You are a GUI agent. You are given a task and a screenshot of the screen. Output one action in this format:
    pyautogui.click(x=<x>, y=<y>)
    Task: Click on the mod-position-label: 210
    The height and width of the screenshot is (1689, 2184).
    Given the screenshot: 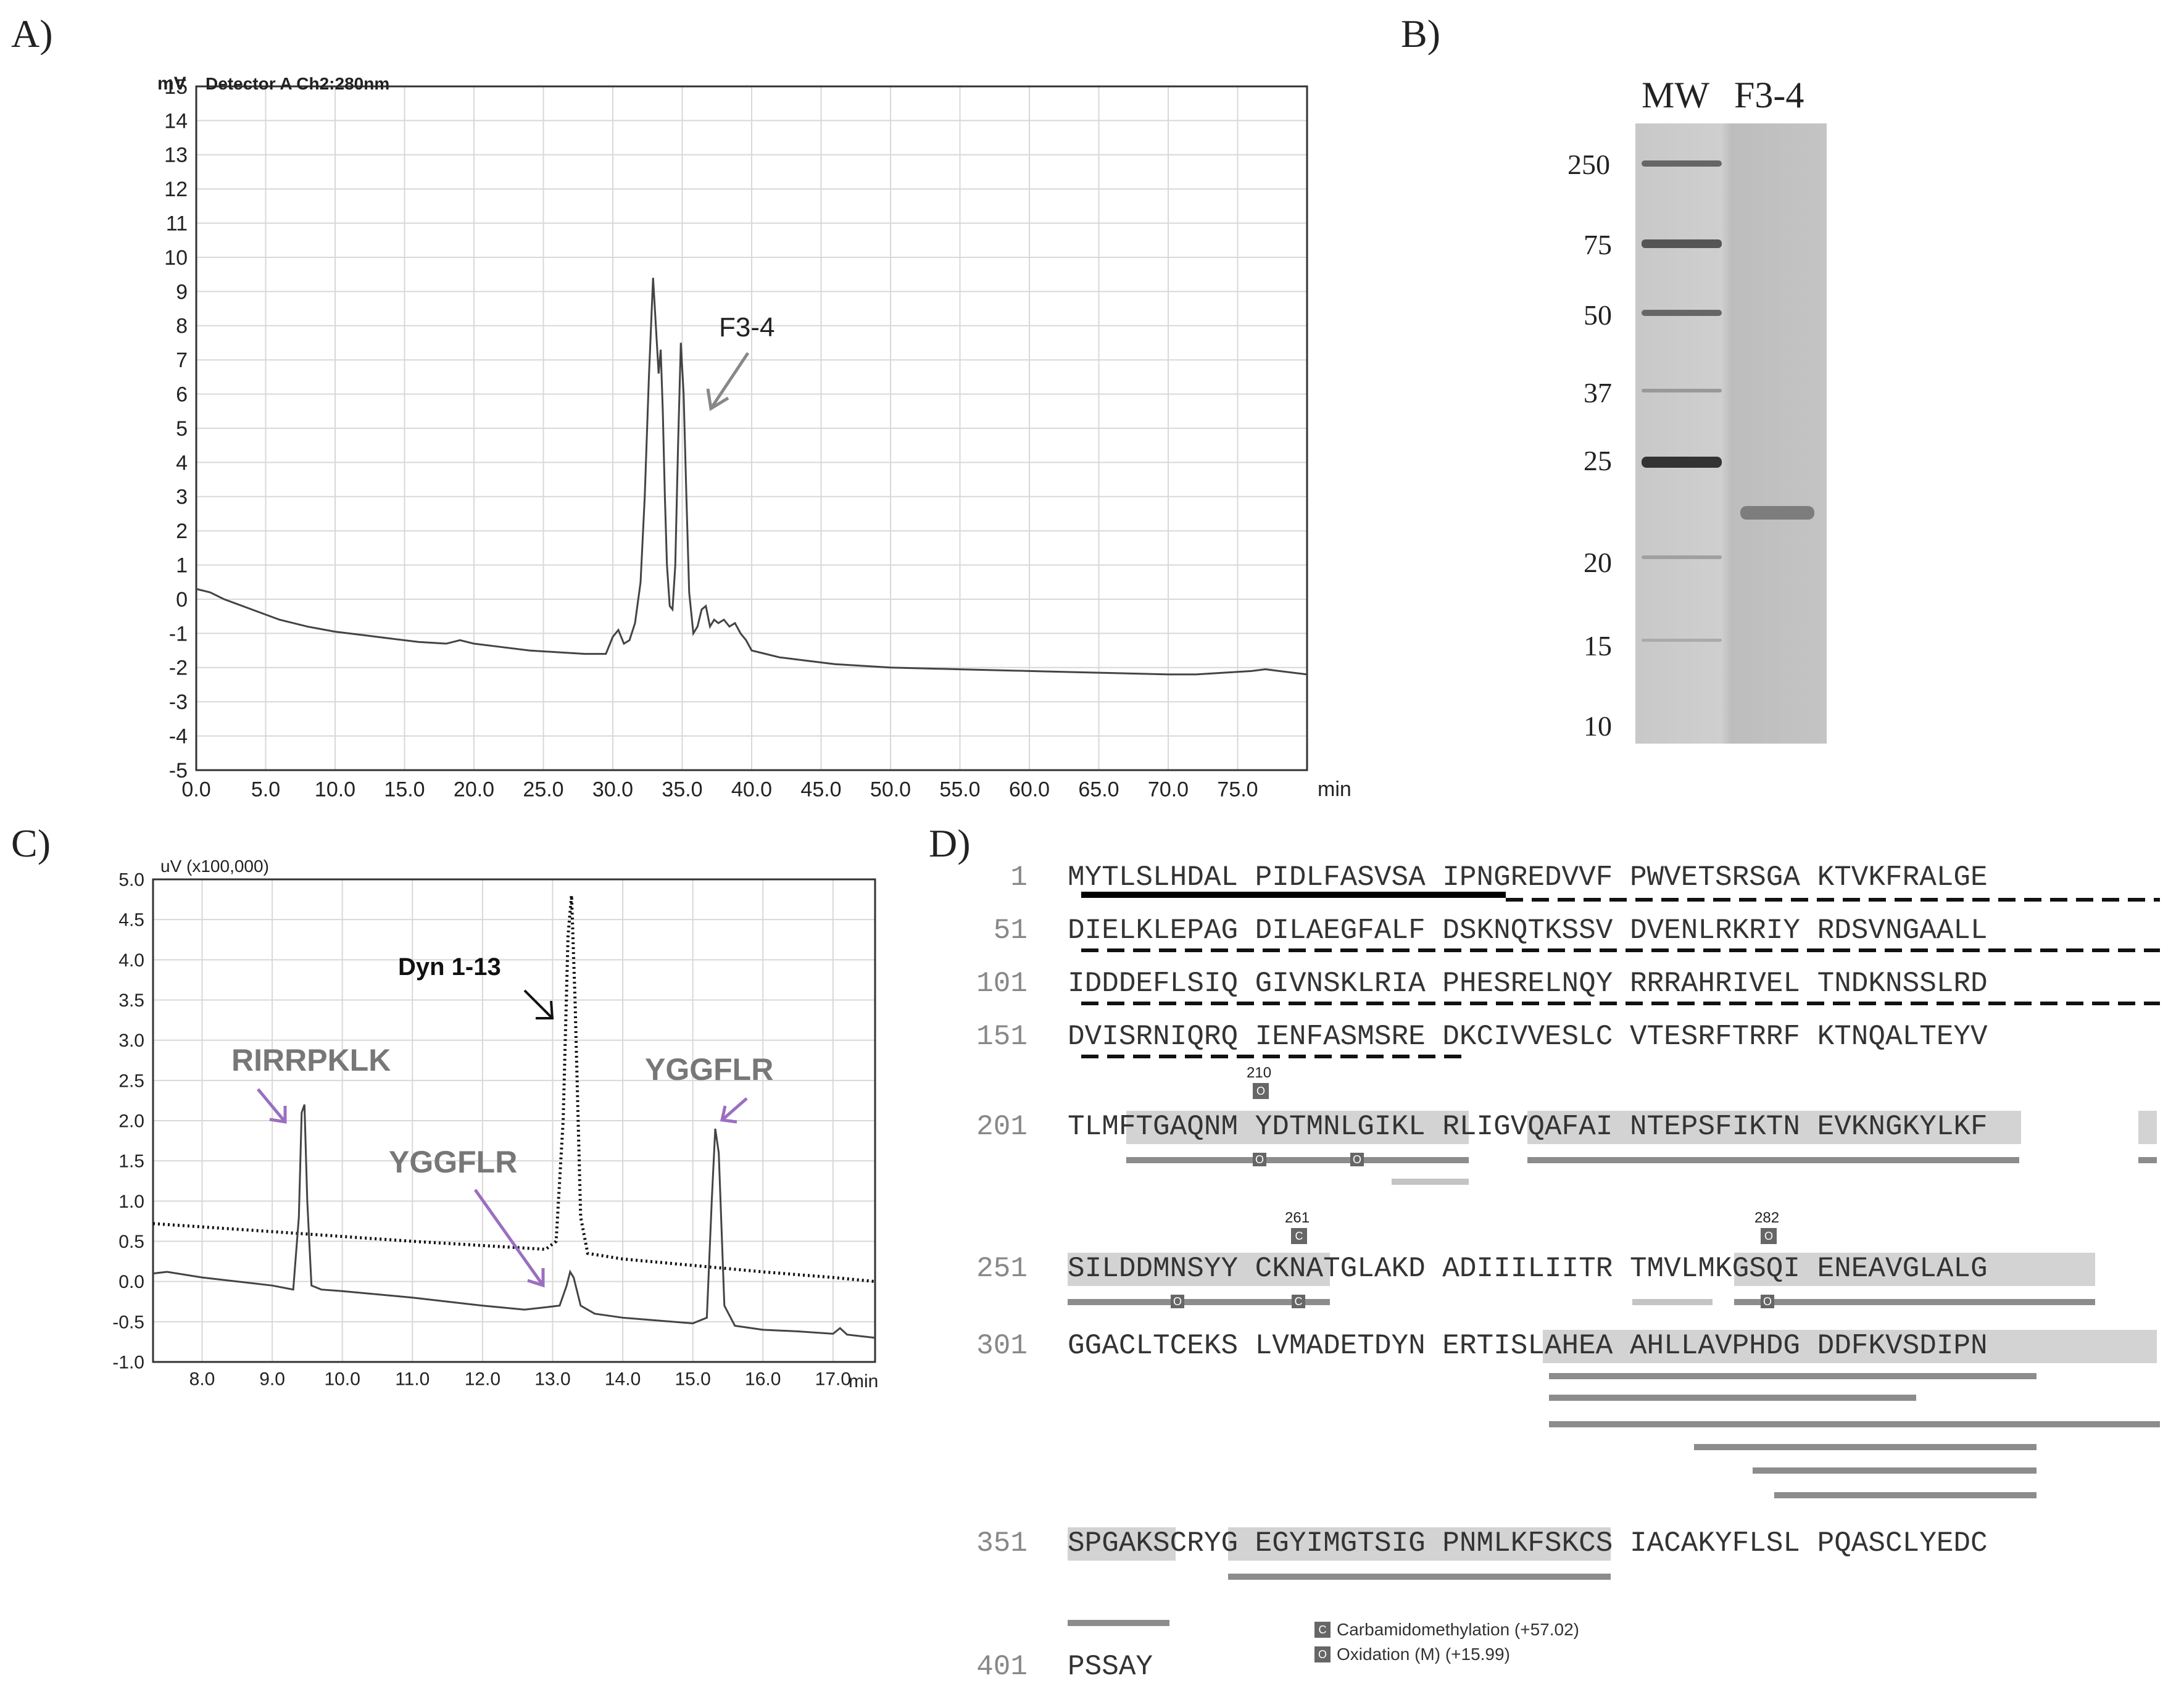 What is the action you would take?
    pyautogui.click(x=1259, y=1073)
    